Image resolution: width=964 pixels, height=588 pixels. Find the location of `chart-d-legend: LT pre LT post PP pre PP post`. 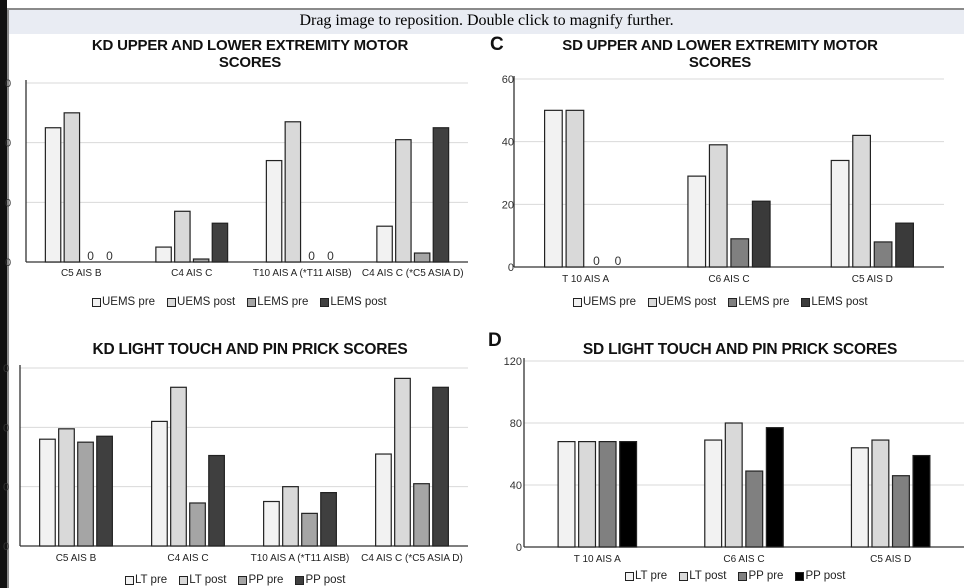

chart-d-legend: LT pre LT post PP pre PP post is located at coordinates (735, 576).